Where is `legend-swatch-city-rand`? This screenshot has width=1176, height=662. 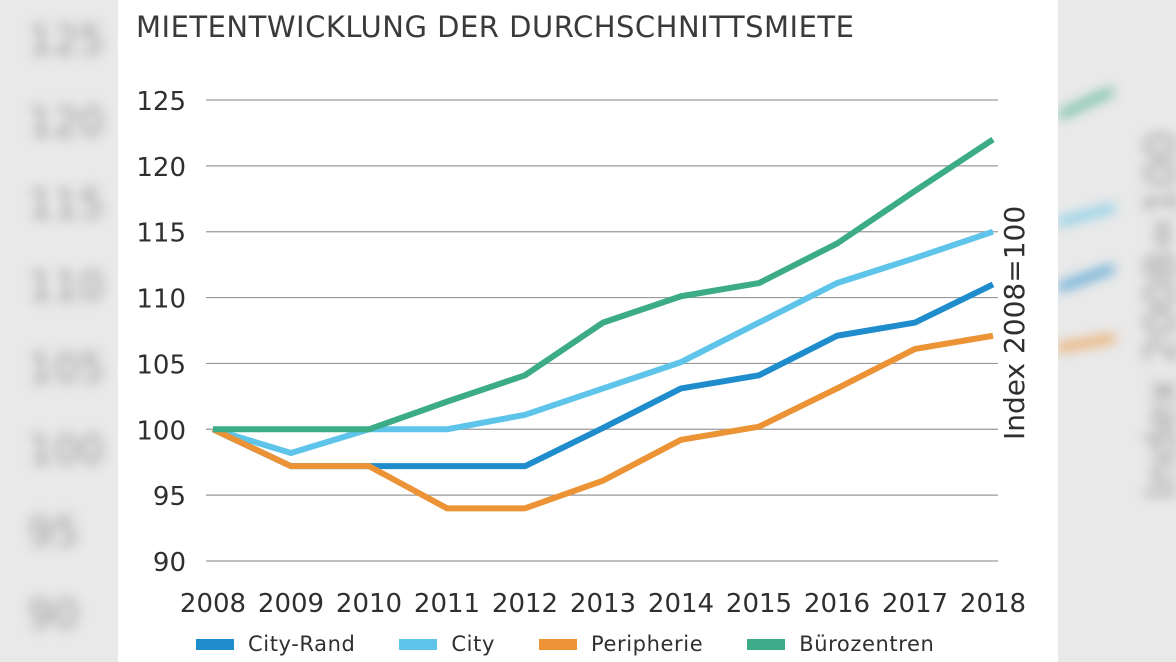 legend-swatch-city-rand is located at coordinates (215, 644).